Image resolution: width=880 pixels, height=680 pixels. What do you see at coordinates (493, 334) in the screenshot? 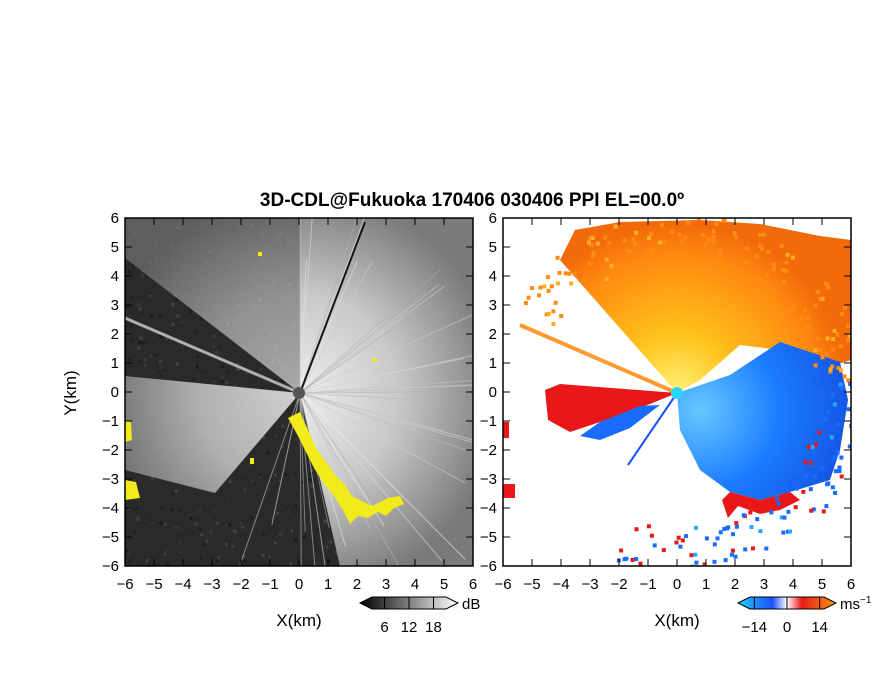
I see `y-tick-label: 2` at bounding box center [493, 334].